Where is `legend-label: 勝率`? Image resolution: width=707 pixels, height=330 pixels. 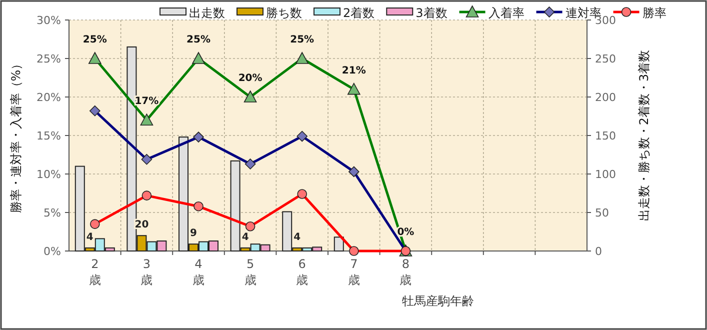 legend-label: 勝率 is located at coordinates (654, 13).